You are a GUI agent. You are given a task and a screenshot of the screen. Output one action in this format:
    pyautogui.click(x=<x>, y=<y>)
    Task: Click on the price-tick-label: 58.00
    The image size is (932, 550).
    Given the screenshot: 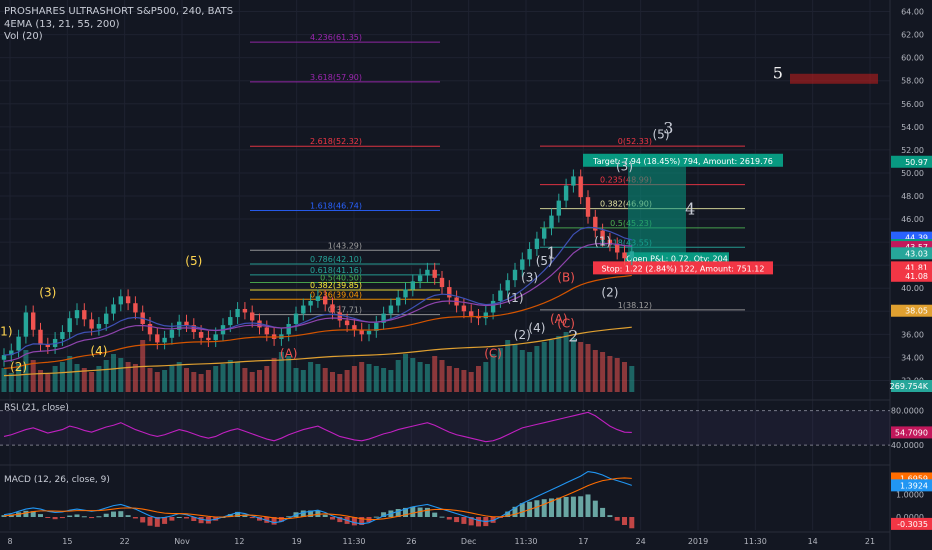 What is the action you would take?
    pyautogui.click(x=912, y=81)
    